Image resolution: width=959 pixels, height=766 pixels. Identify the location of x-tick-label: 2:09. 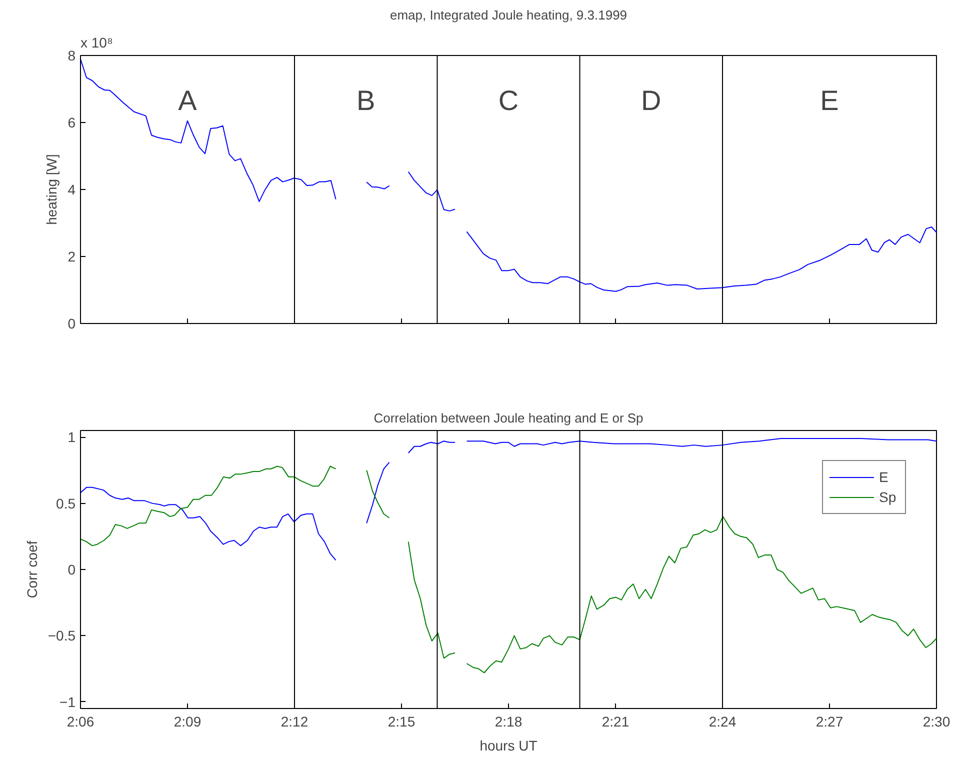
(188, 722).